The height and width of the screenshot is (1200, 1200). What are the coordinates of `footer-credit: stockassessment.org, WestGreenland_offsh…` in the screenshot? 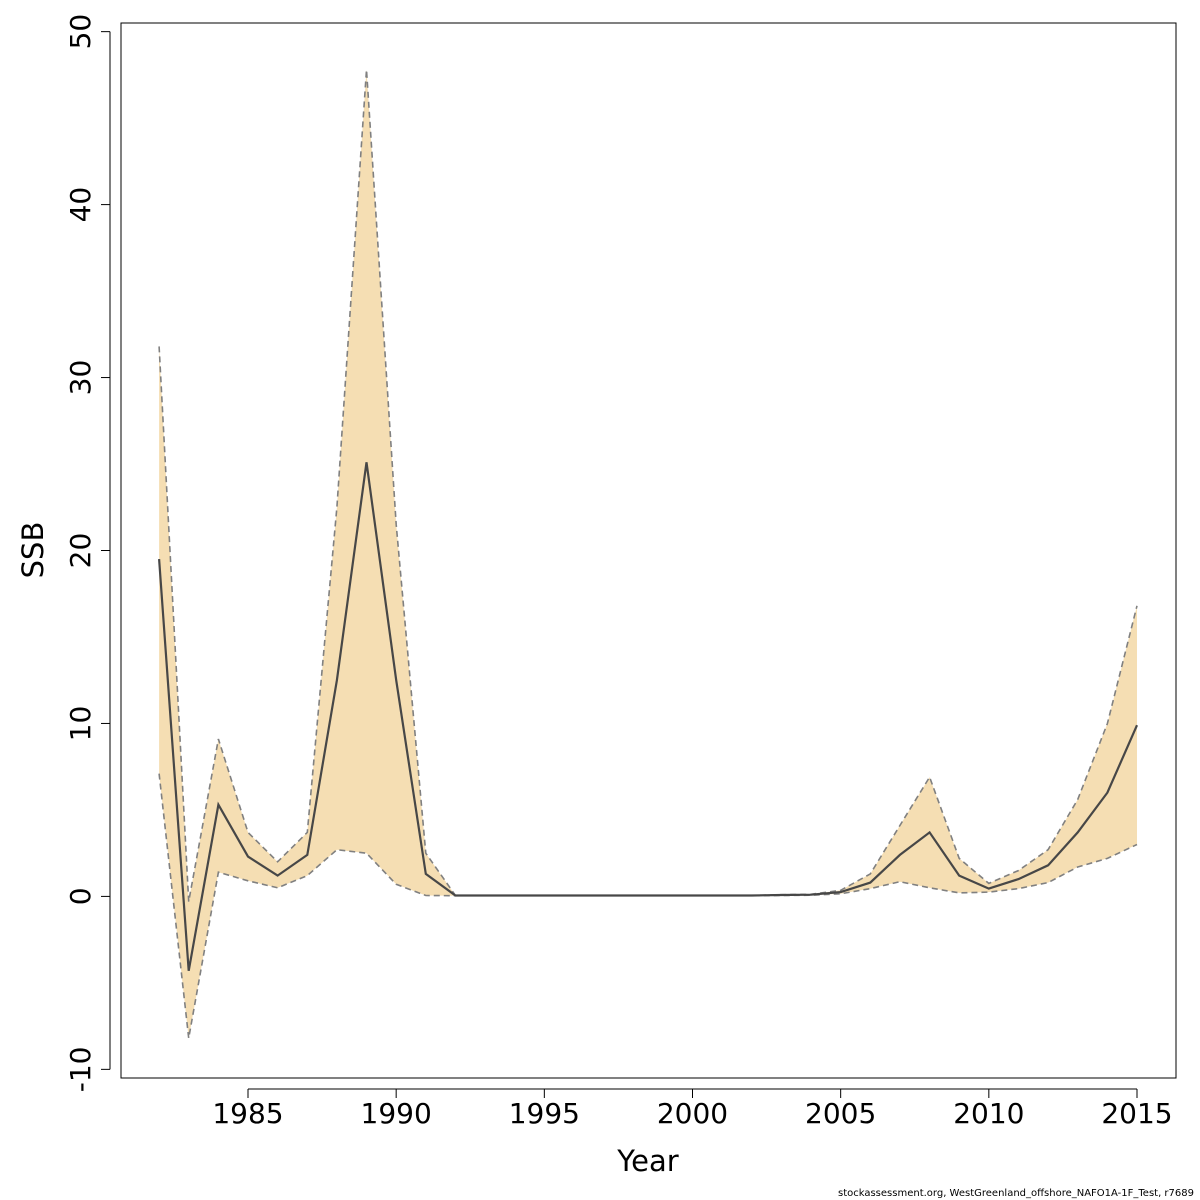 It's located at (1015, 1193).